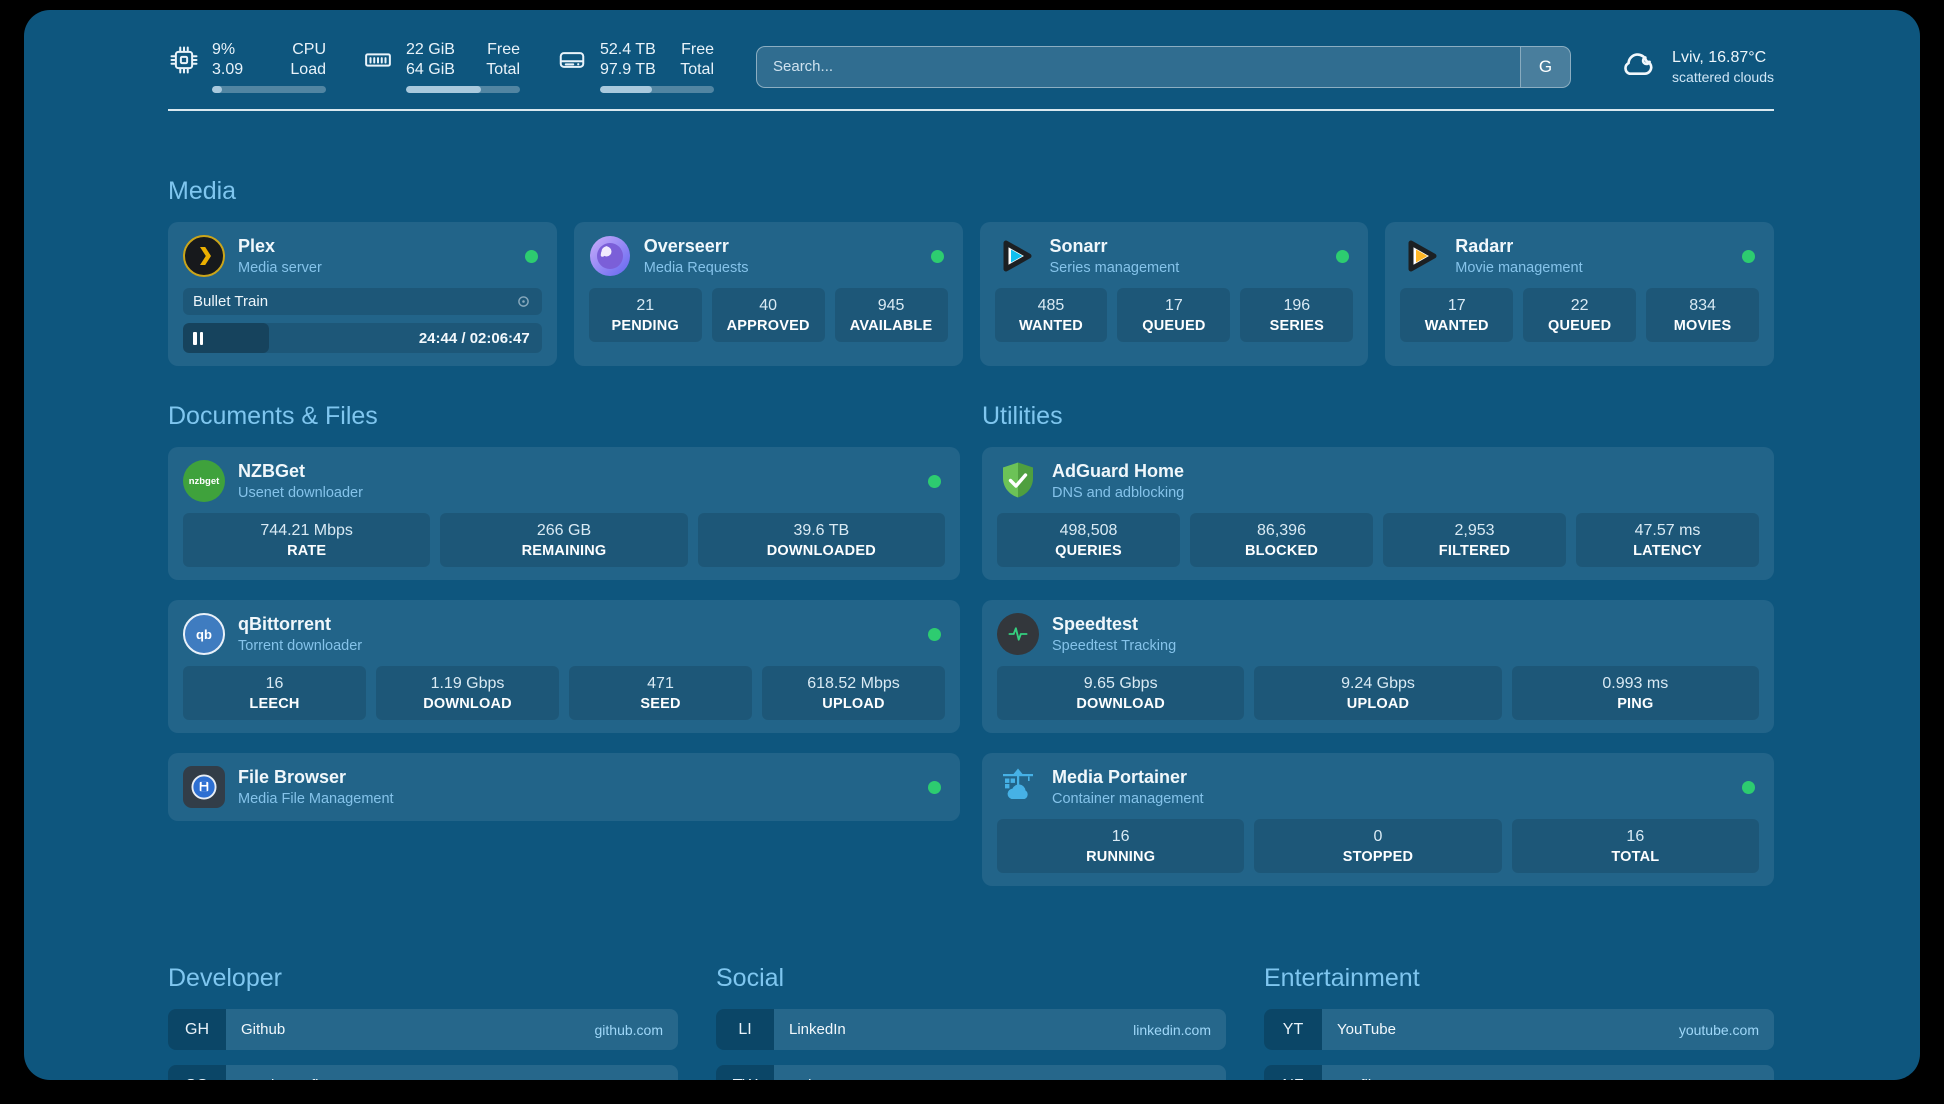 The height and width of the screenshot is (1104, 1944). What do you see at coordinates (184, 60) in the screenshot?
I see `cpu-icon` at bounding box center [184, 60].